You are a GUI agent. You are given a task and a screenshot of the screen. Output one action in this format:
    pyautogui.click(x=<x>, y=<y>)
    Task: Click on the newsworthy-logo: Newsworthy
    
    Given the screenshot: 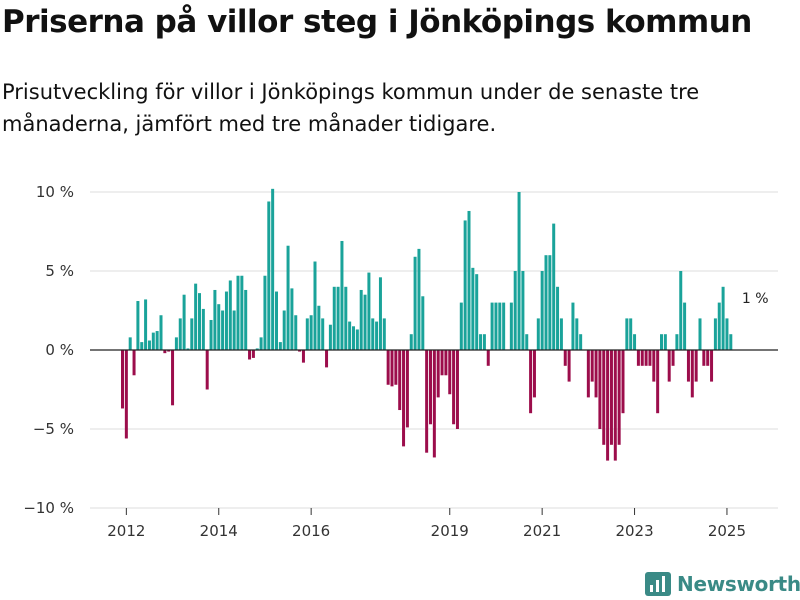 What is the action you would take?
    pyautogui.click(x=722, y=584)
    